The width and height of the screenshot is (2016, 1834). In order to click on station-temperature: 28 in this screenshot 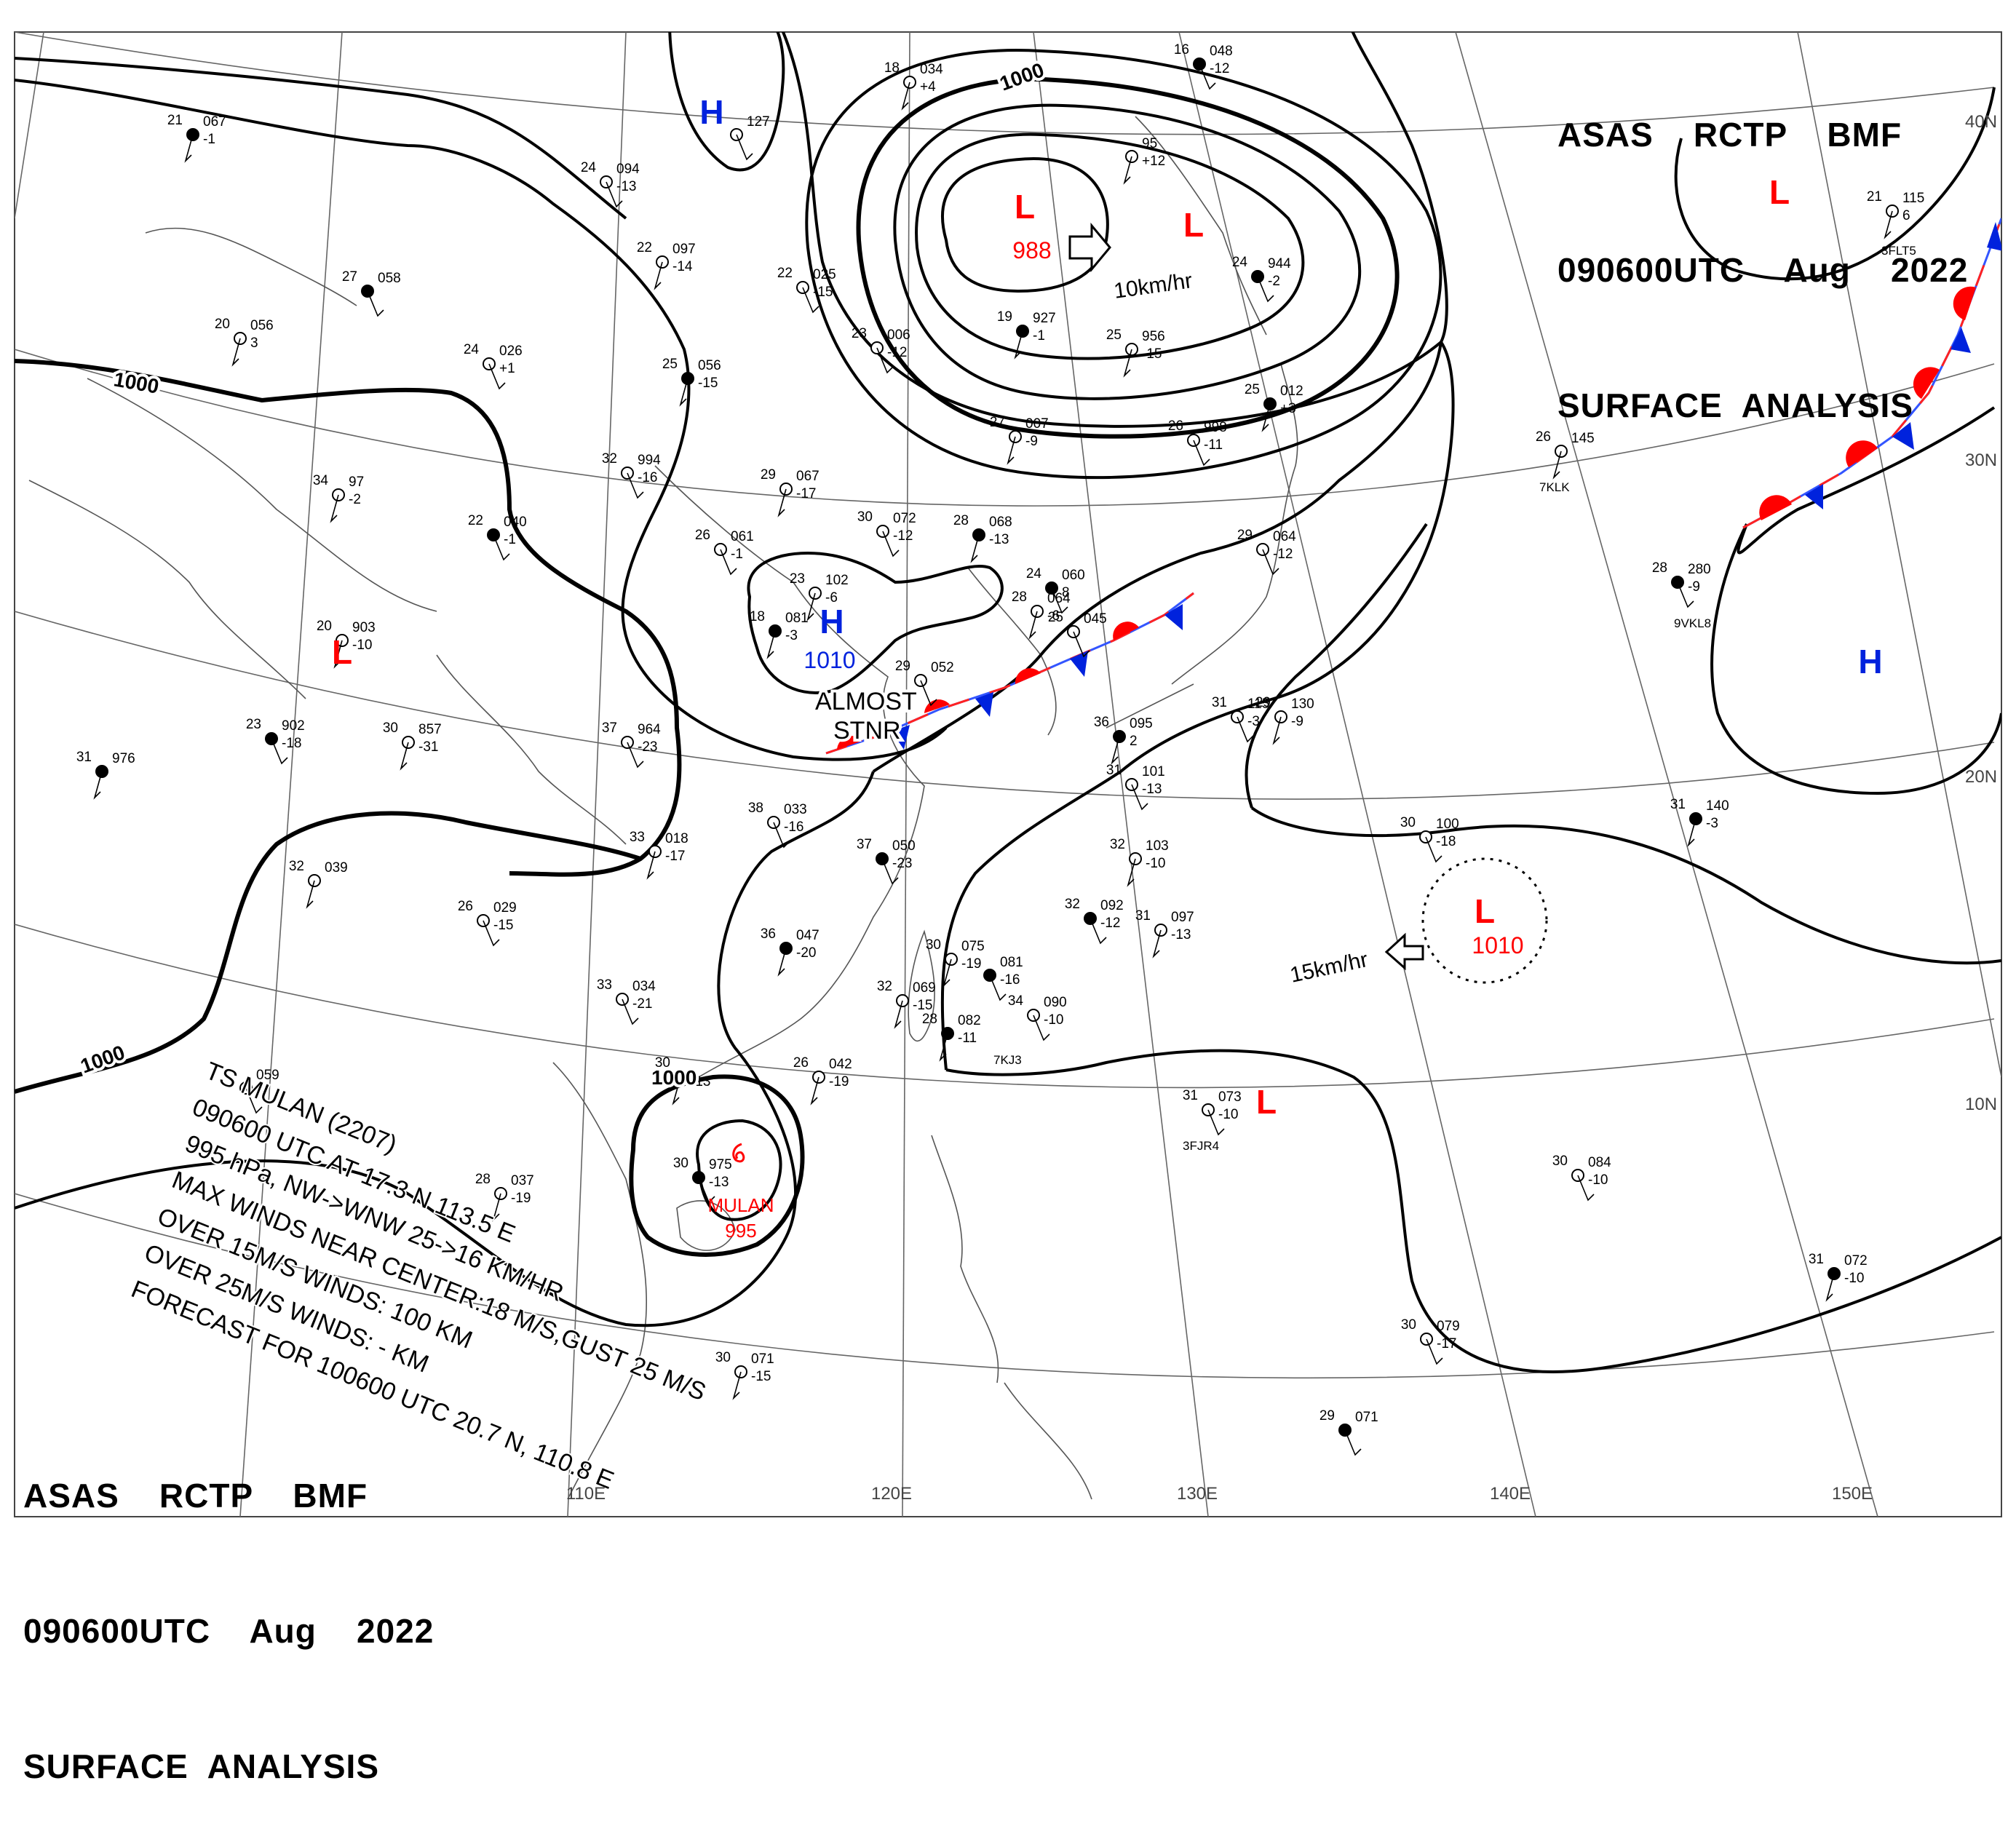, I will do `click(483, 1179)`.